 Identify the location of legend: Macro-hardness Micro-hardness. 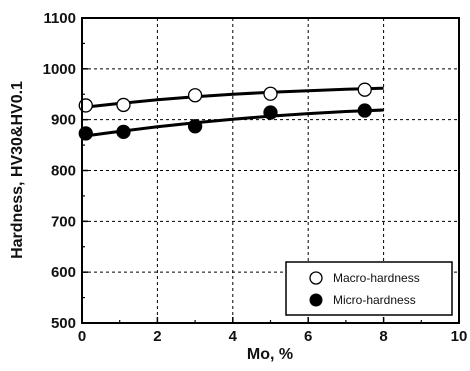
(369, 288).